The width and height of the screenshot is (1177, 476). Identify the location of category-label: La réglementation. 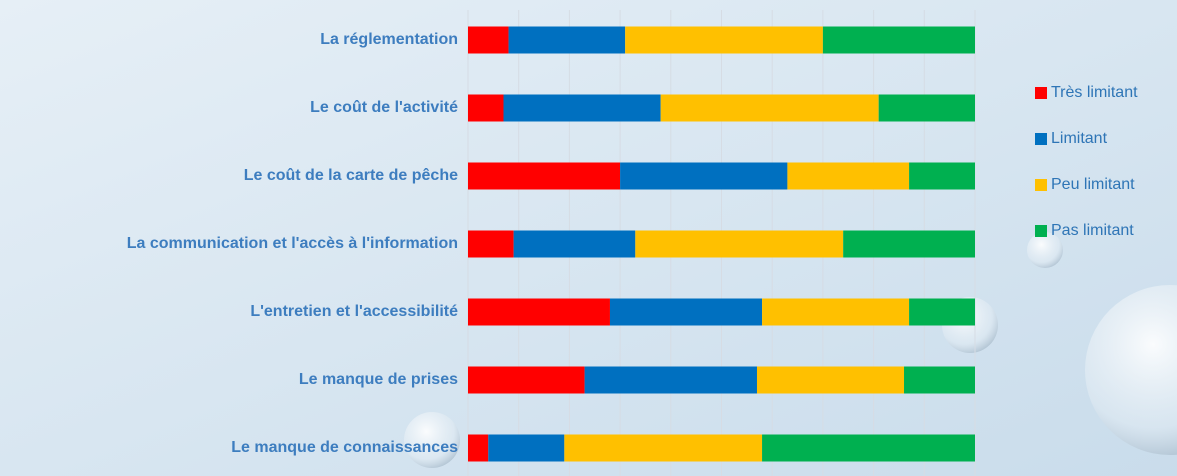
(389, 39).